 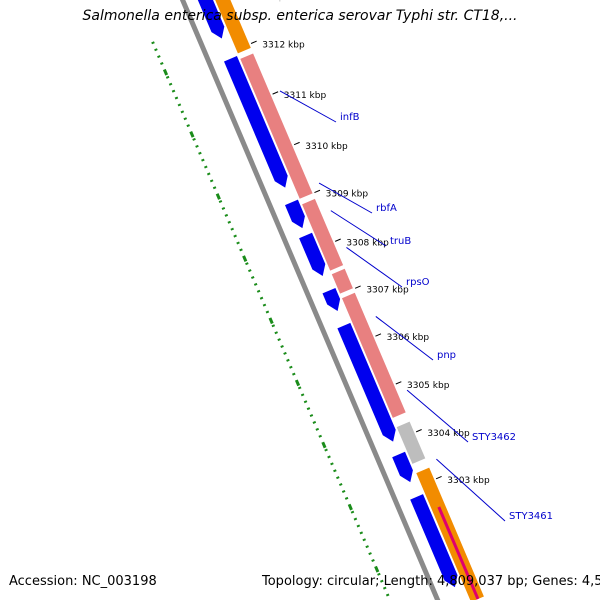 I want to click on kbp-tick-label: 3306 kbp, so click(x=408, y=338).